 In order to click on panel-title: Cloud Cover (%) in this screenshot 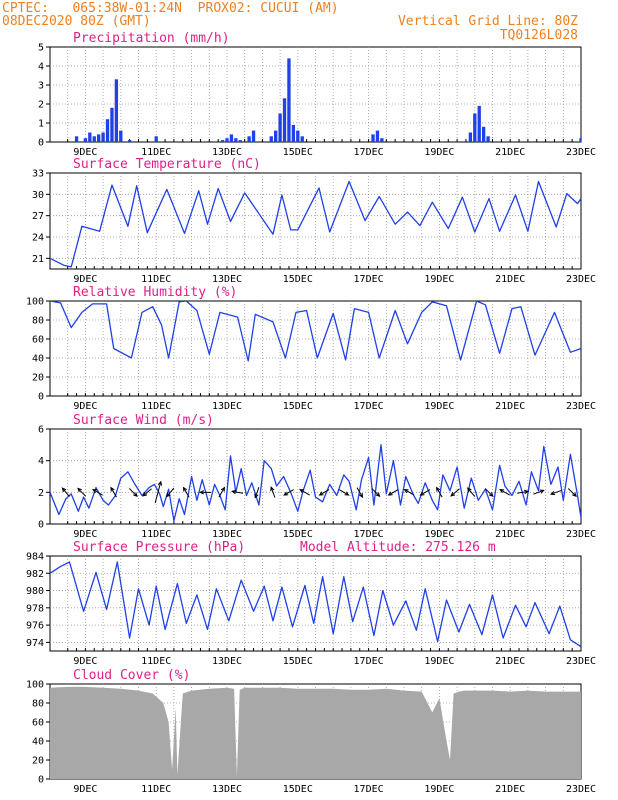, I will do `click(131, 675)`.